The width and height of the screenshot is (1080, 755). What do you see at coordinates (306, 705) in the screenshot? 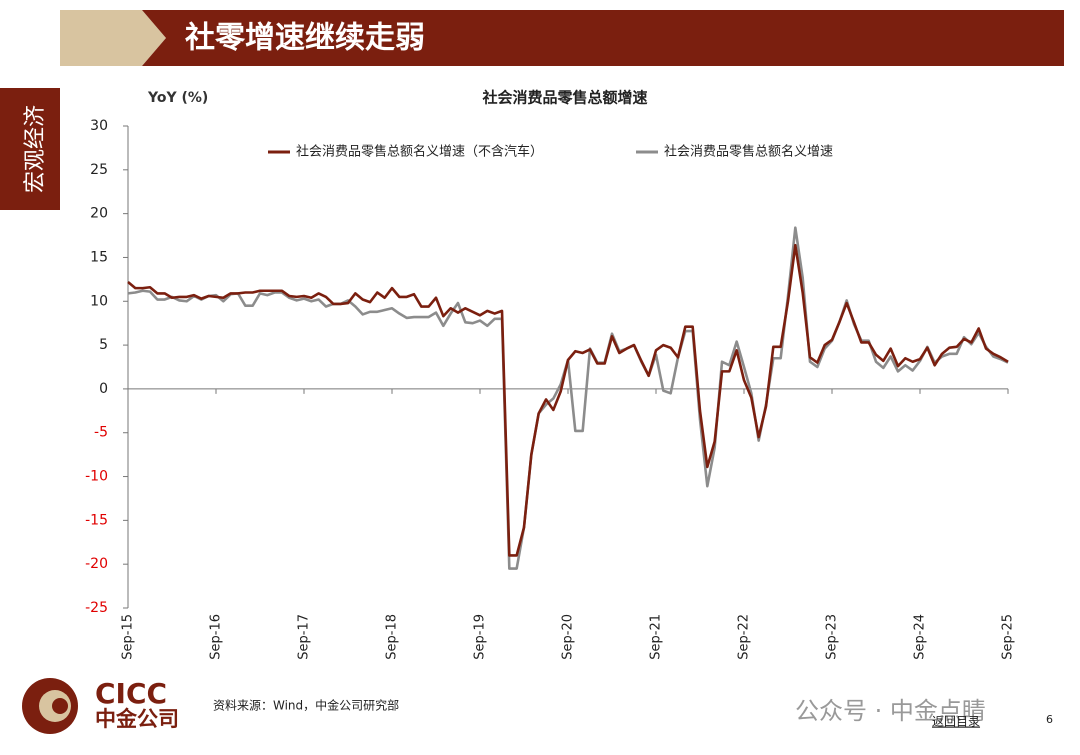
I see `source-note: 资料来源：Wind，中金公司研究部` at bounding box center [306, 705].